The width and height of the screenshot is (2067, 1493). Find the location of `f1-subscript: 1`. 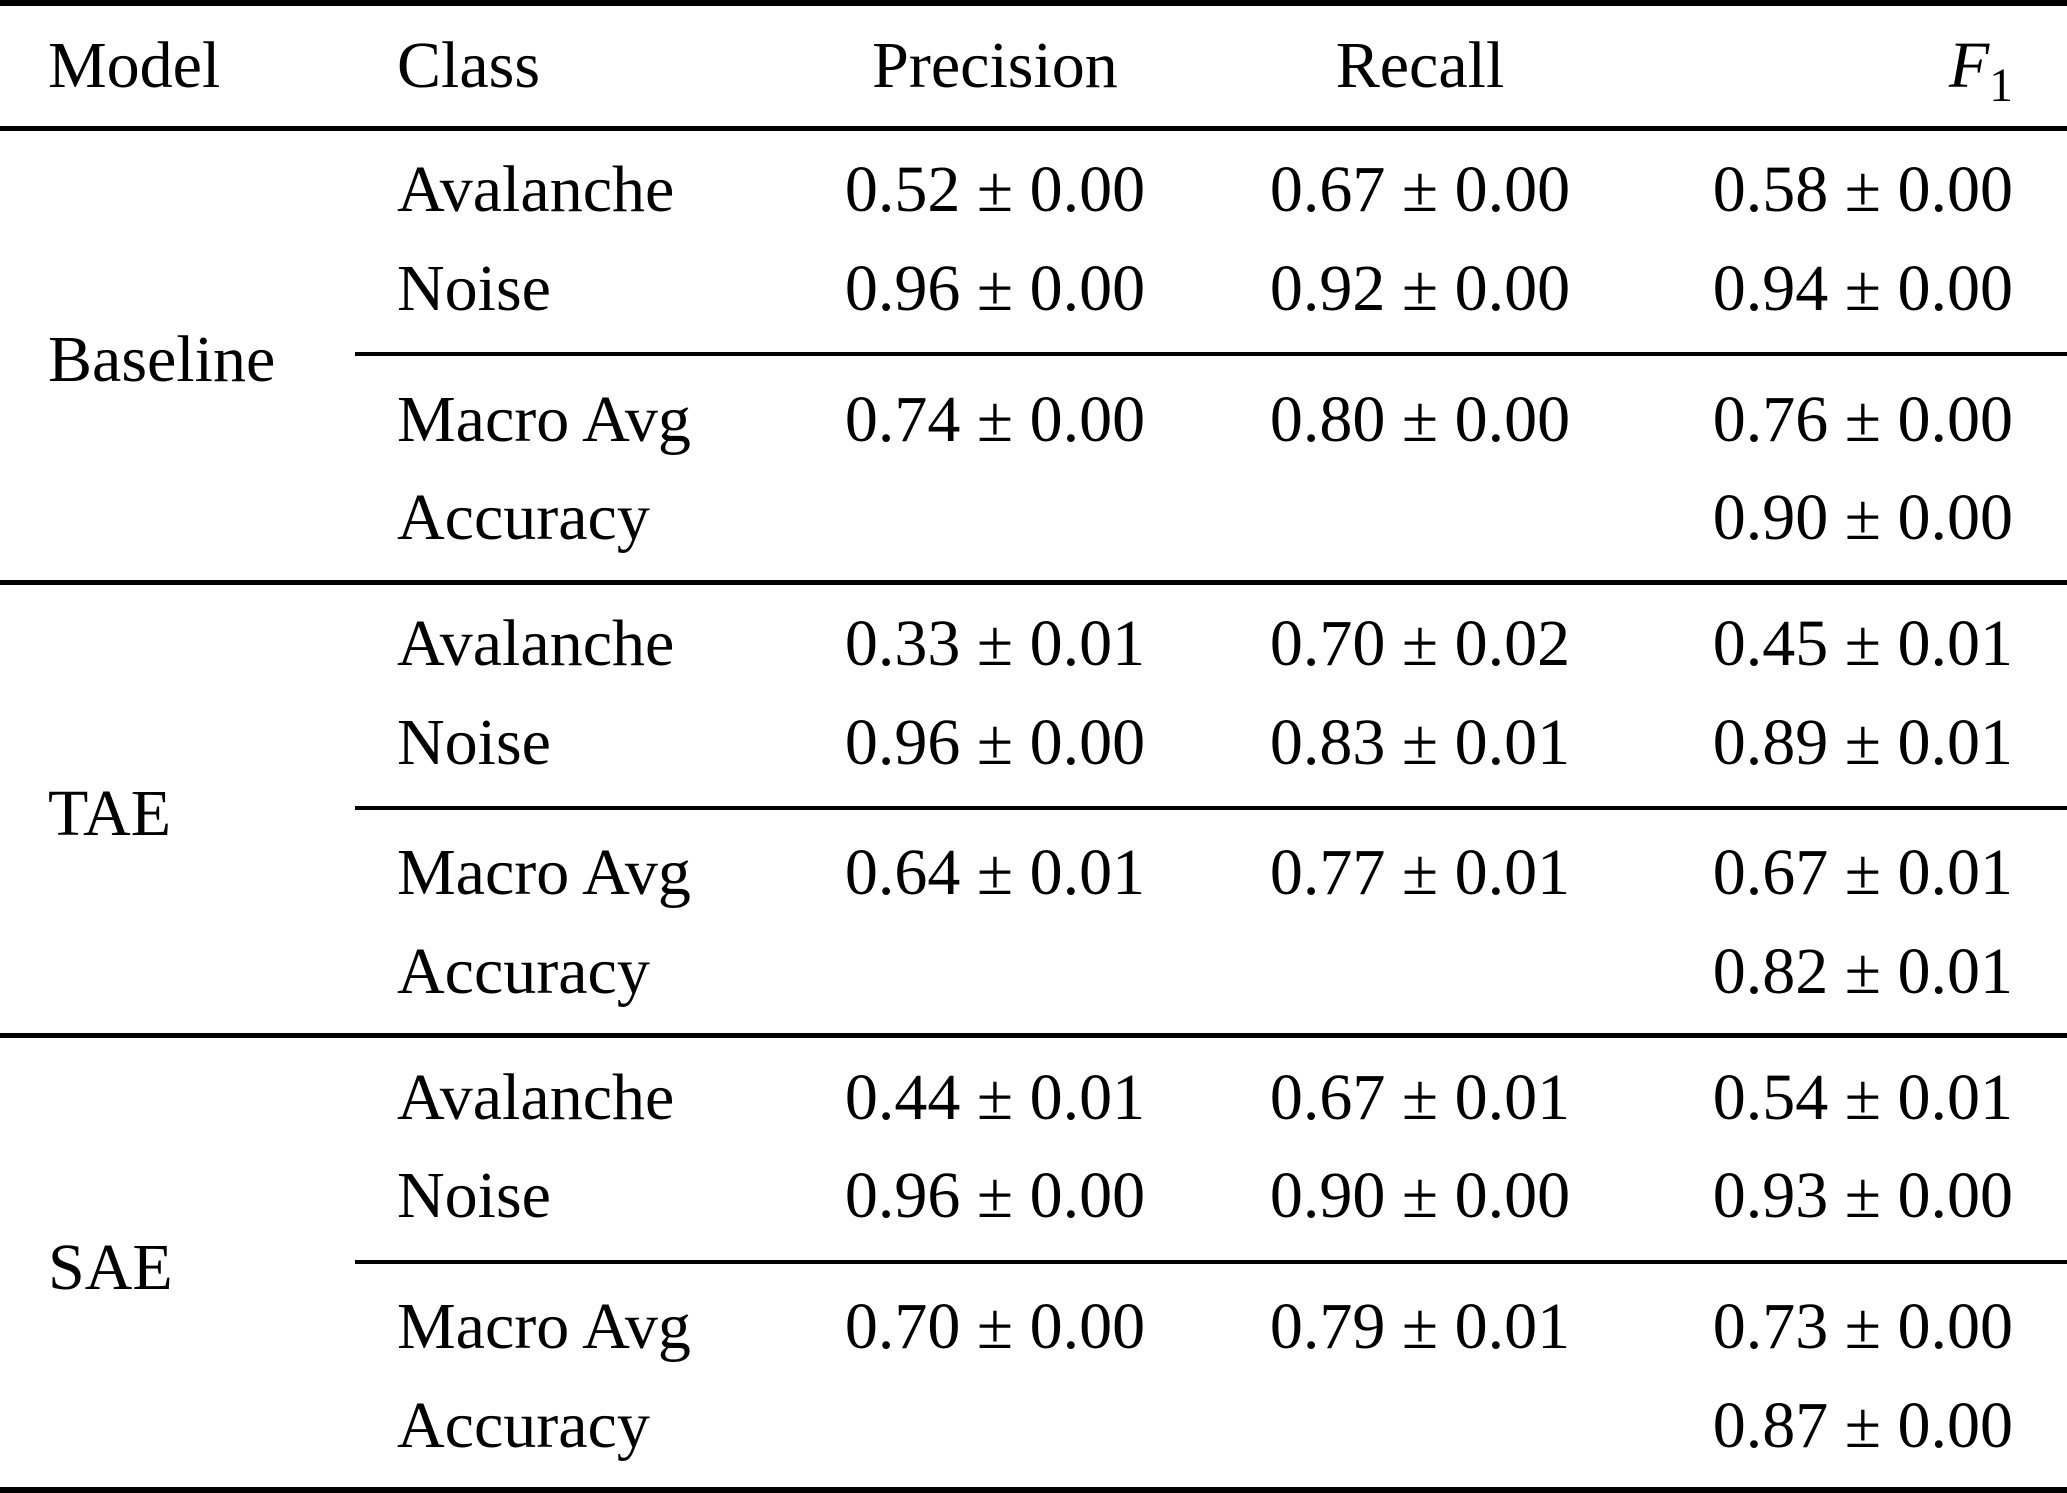

f1-subscript: 1 is located at coordinates (2001, 86).